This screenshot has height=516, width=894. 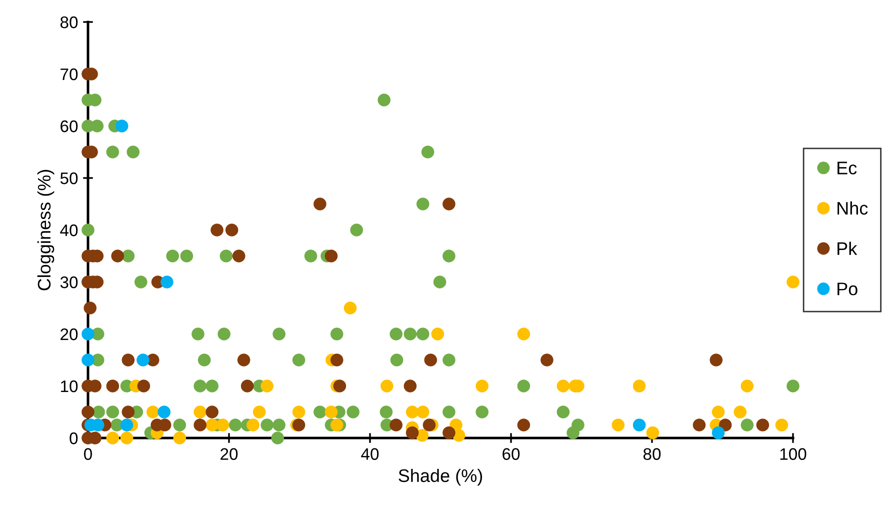 I want to click on y-tick-label: 50, so click(x=69, y=178).